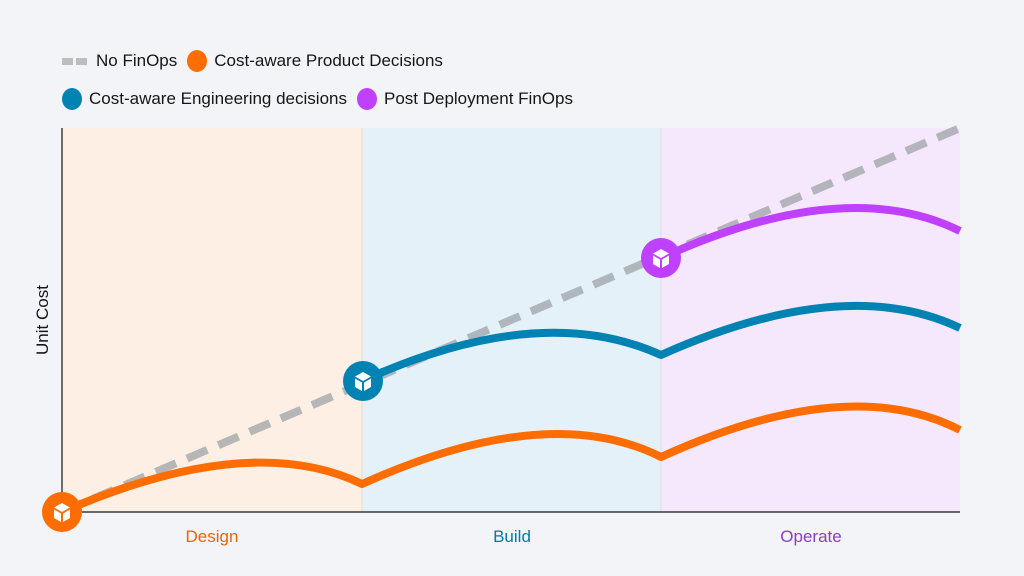  I want to click on legend-item-engineering: Cost-aware Engineering decisions, so click(204, 99).